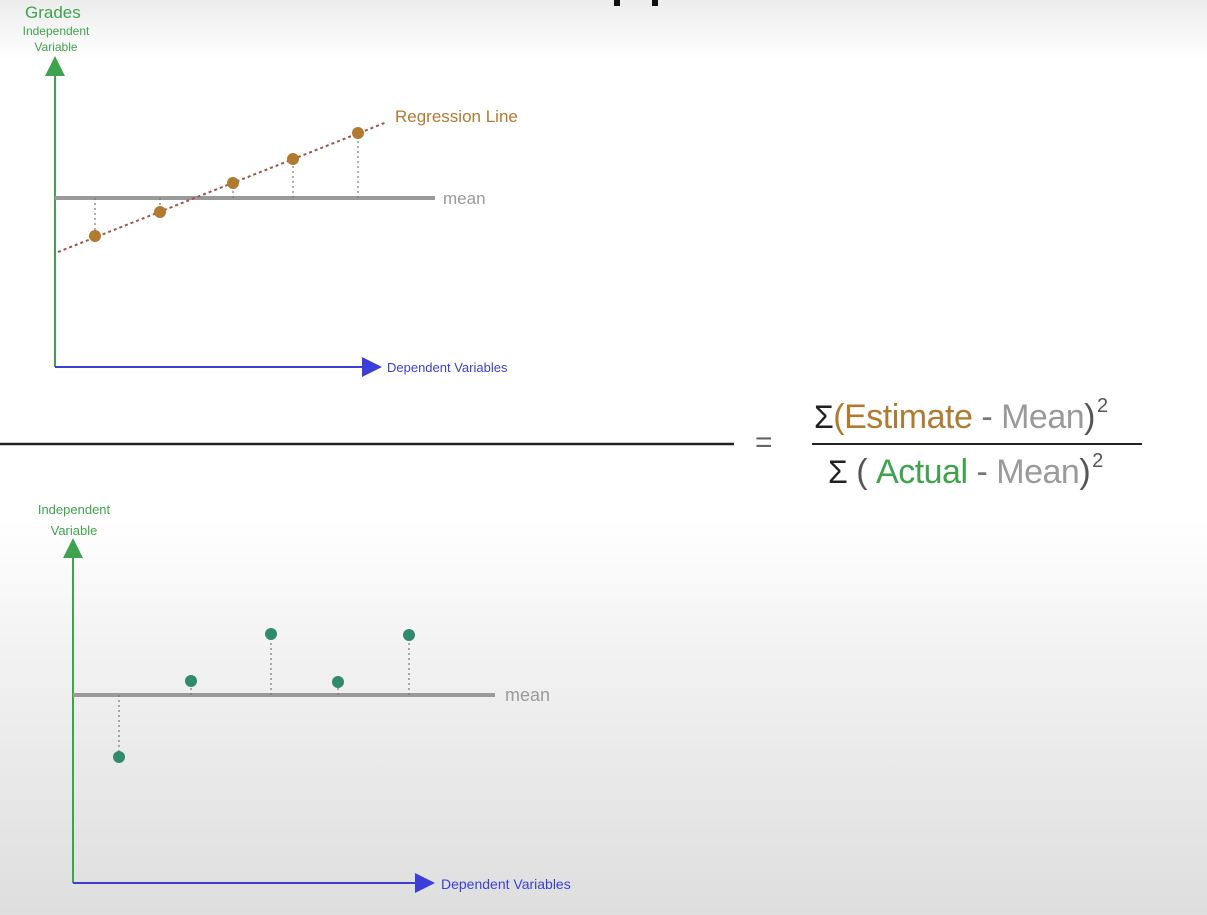 The height and width of the screenshot is (915, 1207). What do you see at coordinates (982, 472) in the screenshot?
I see `denominator-minus: -` at bounding box center [982, 472].